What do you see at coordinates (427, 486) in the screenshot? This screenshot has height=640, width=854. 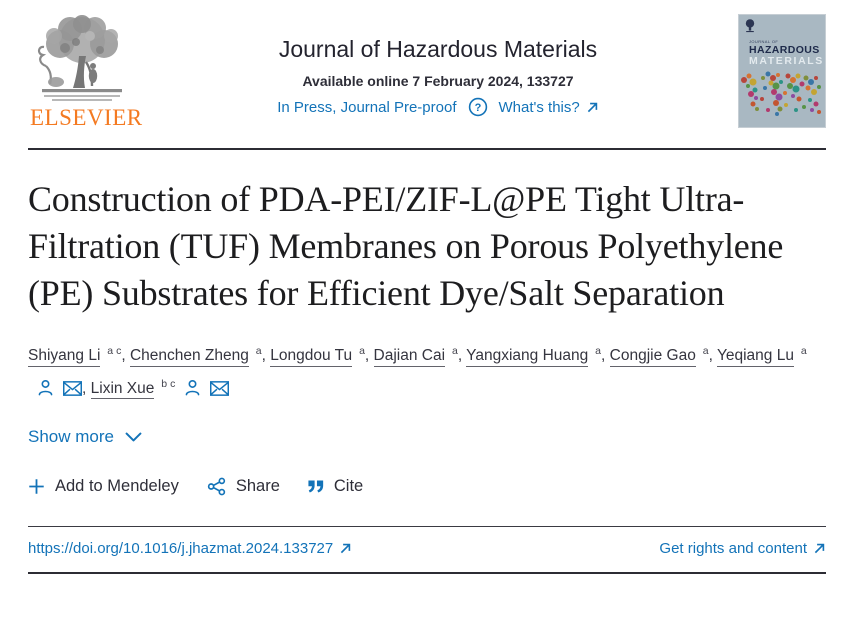 I see `action-bar: Add to Mendeley Share` at bounding box center [427, 486].